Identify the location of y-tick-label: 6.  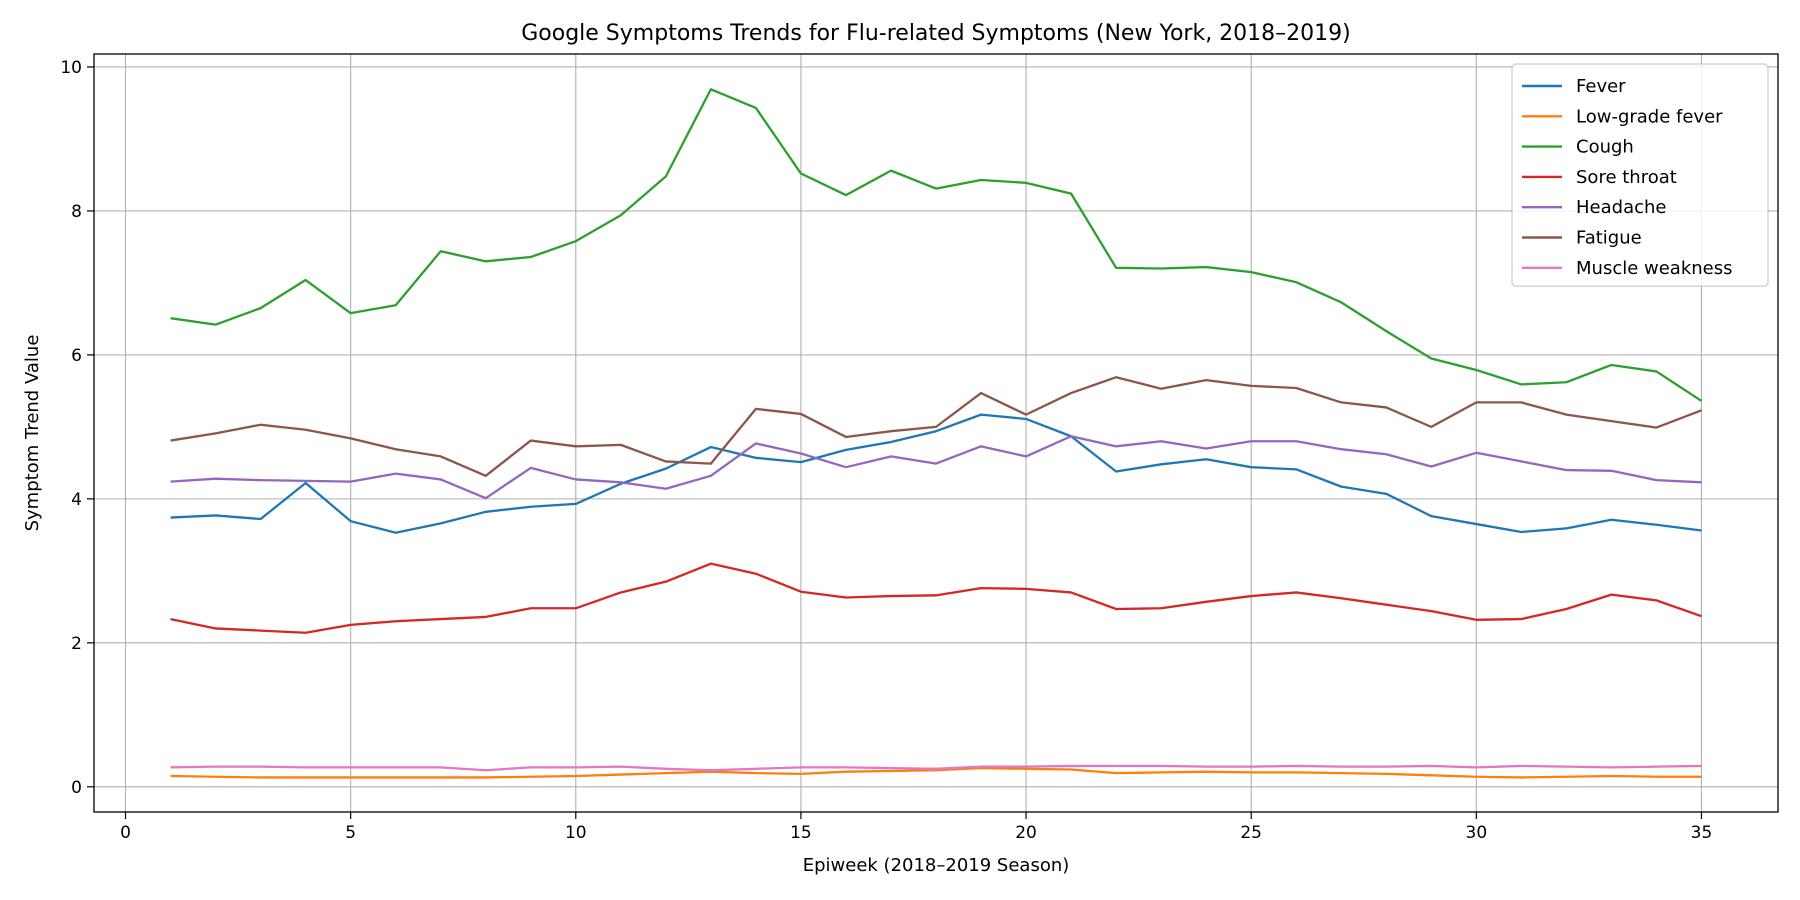
(76, 356).